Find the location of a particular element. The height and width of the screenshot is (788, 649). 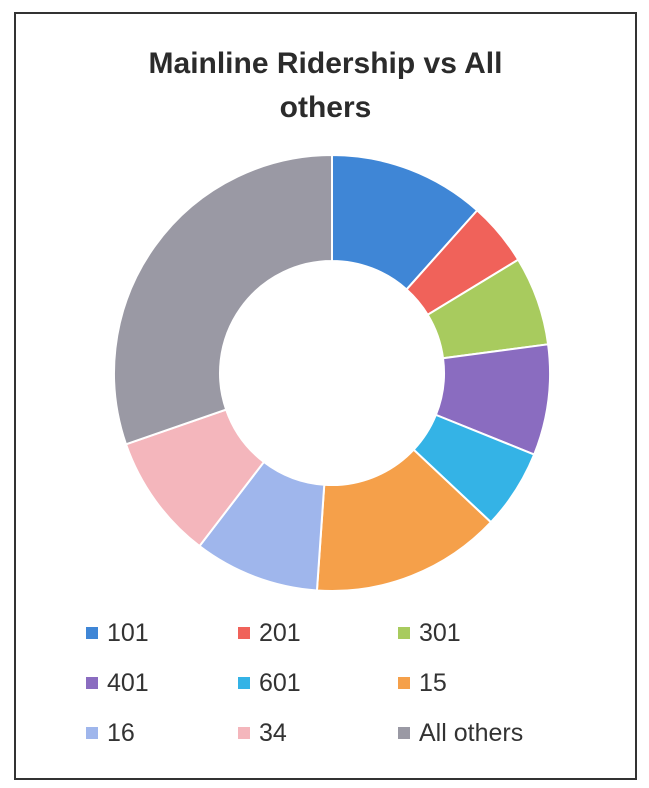

legend-item-34: 34 is located at coordinates (318, 733).